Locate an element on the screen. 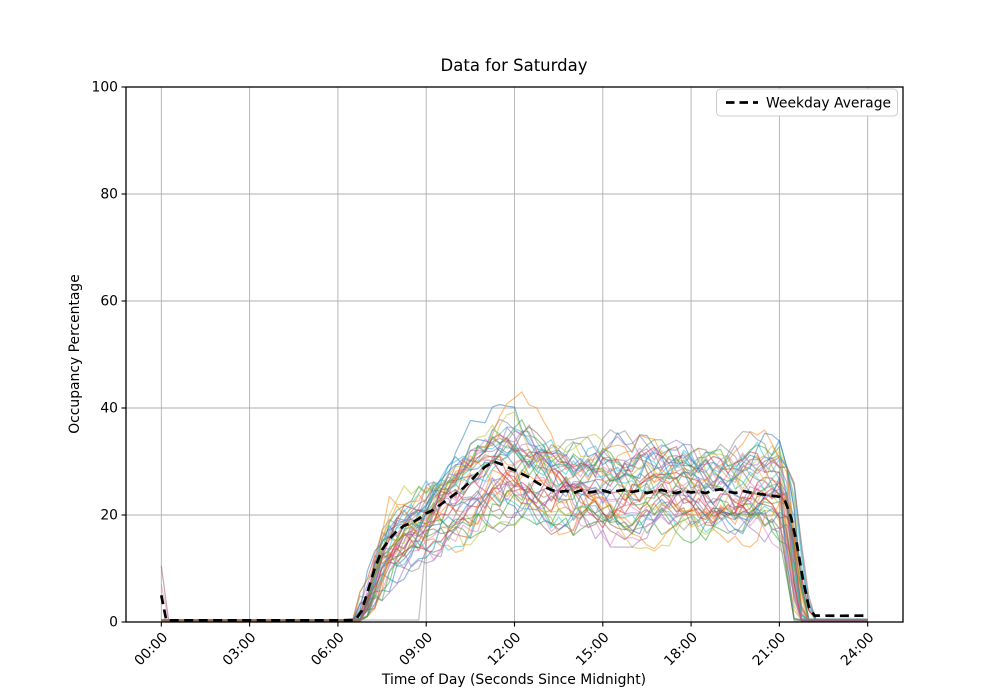 This screenshot has width=1000, height=700. y-tick-label: 80 is located at coordinates (109, 195).